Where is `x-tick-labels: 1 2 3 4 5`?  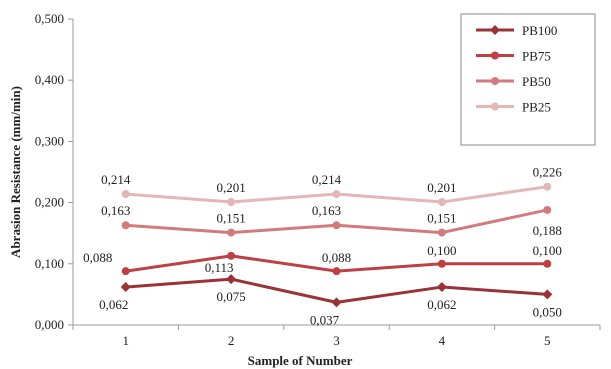
x-tick-labels: 1 2 3 4 5 is located at coordinates (336, 336).